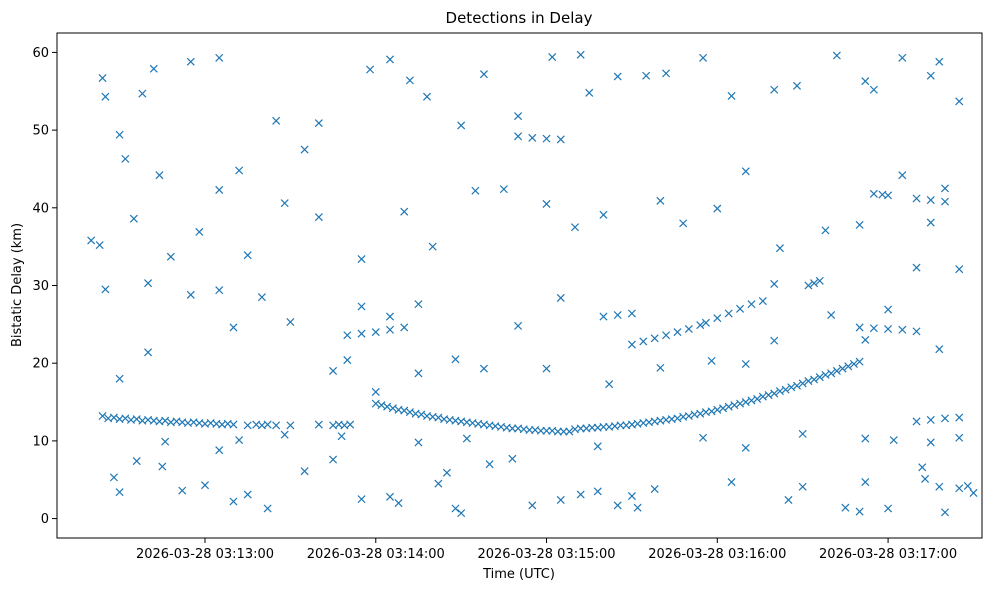 The height and width of the screenshot is (590, 989). Describe the element at coordinates (40, 441) in the screenshot. I see `y-tick-label: 10` at that location.